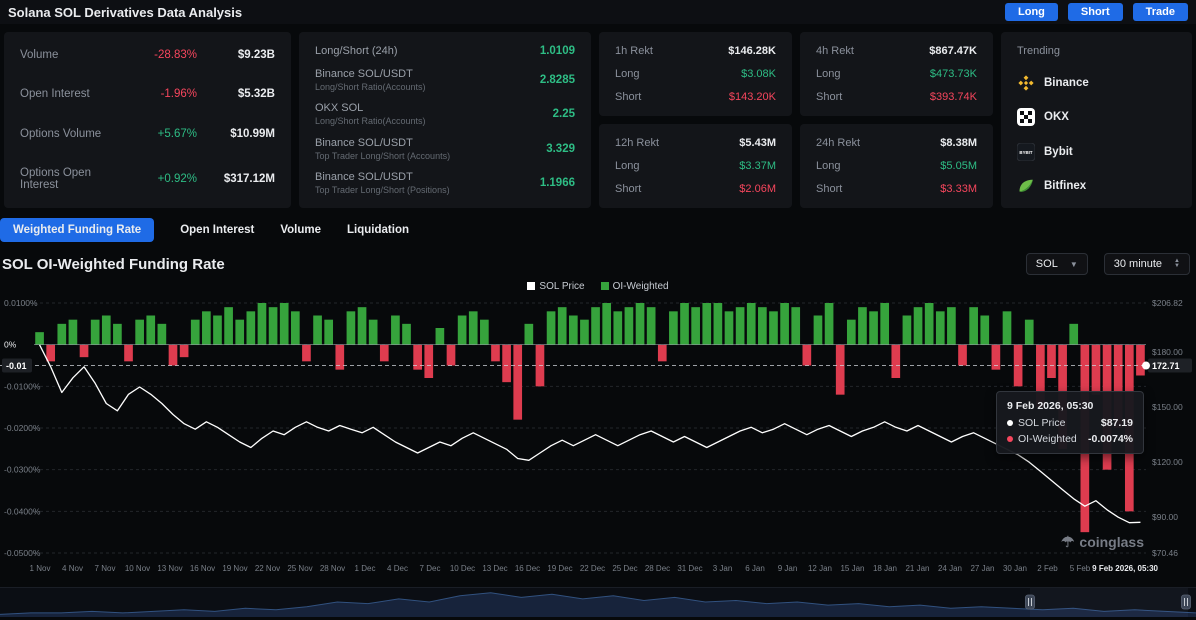 The image size is (1196, 620). I want to click on navigator-area, so click(598, 604).